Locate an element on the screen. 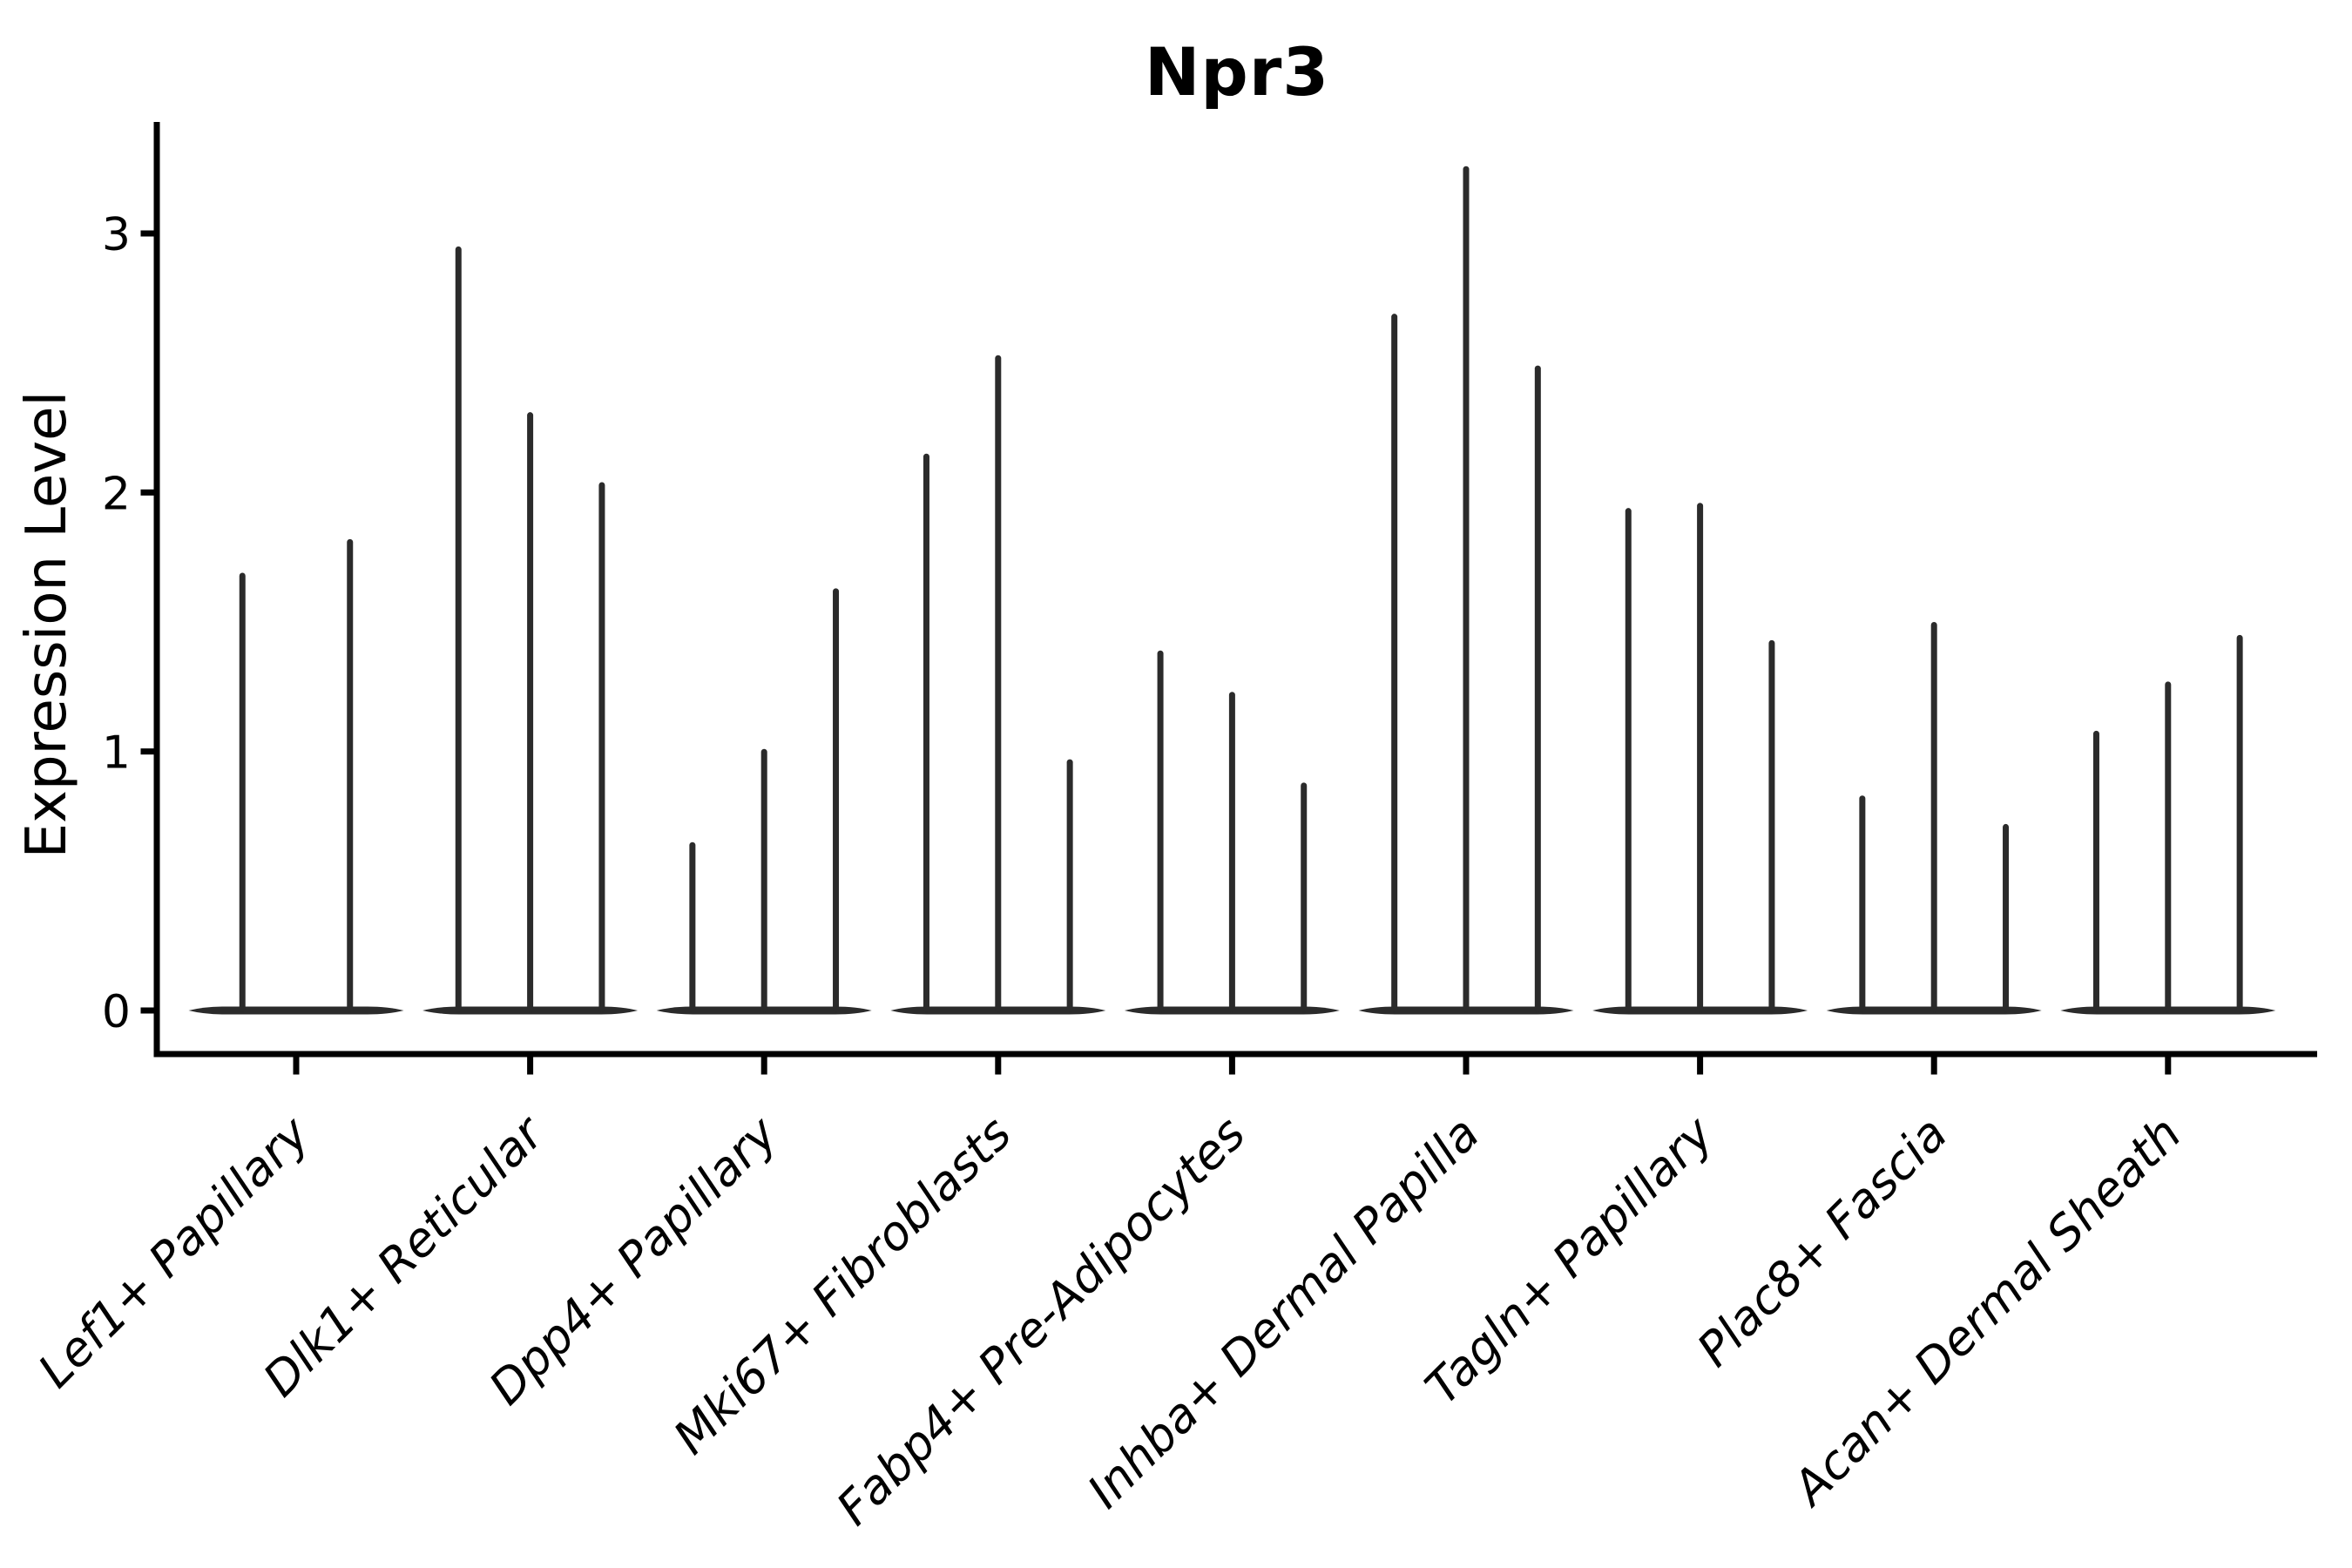 The height and width of the screenshot is (1568, 2352). chart-title: Npr3 is located at coordinates (1237, 72).